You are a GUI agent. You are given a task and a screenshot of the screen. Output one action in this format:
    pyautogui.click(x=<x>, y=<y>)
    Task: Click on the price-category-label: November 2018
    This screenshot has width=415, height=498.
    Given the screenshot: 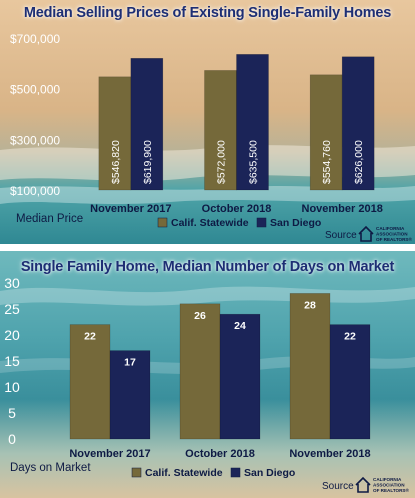 What is the action you would take?
    pyautogui.click(x=342, y=209)
    